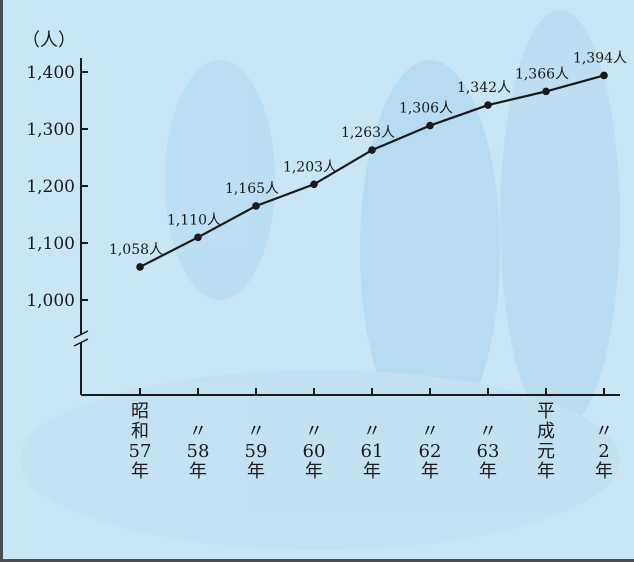 The height and width of the screenshot is (562, 634). Describe the element at coordinates (426, 109) in the screenshot. I see `data-label: 1,306人` at that location.